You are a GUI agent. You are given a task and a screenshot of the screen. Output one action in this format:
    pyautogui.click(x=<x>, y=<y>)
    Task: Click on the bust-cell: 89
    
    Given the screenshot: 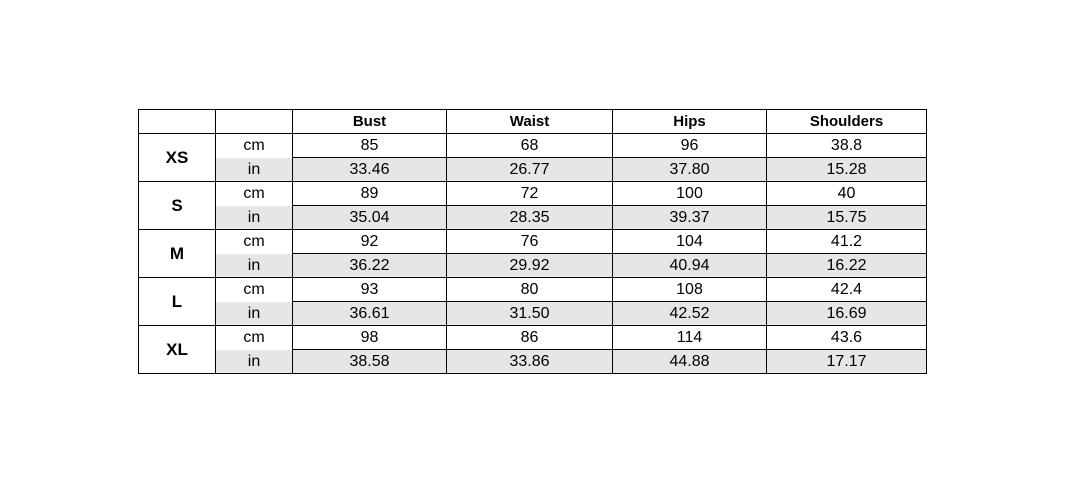 What is the action you would take?
    pyautogui.click(x=369, y=193)
    